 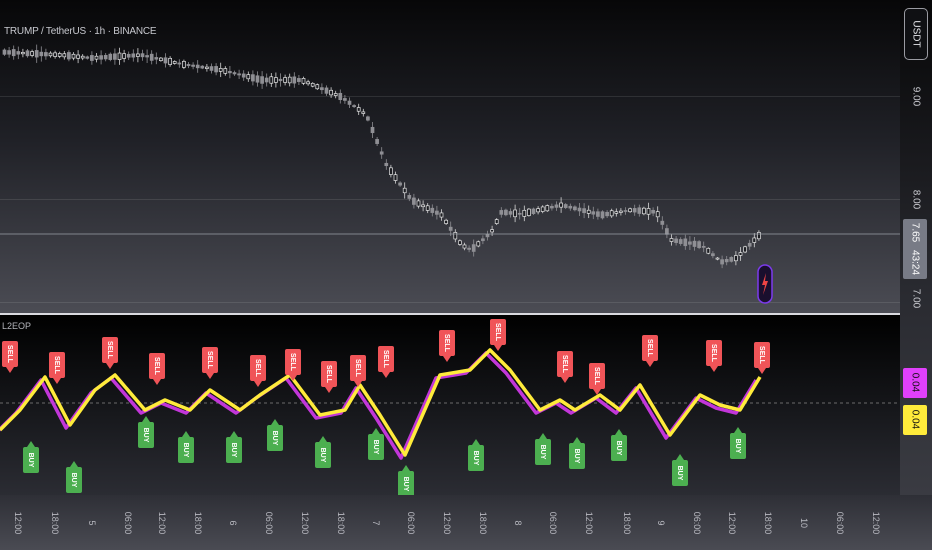 What do you see at coordinates (916, 298) in the screenshot?
I see `price-label-7: 7.00` at bounding box center [916, 298].